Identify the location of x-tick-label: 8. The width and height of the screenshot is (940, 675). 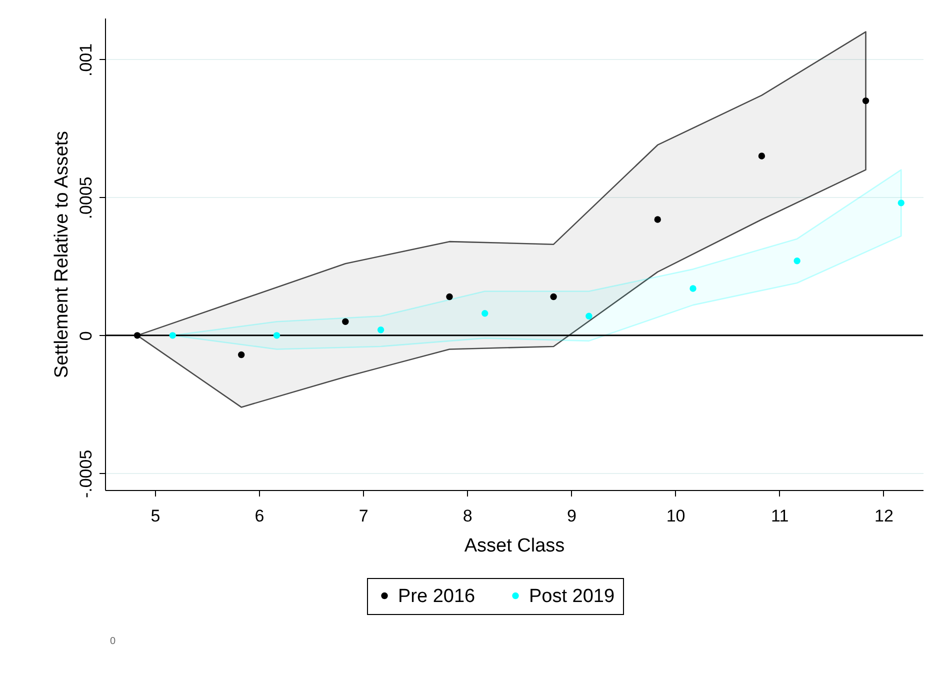
(467, 516).